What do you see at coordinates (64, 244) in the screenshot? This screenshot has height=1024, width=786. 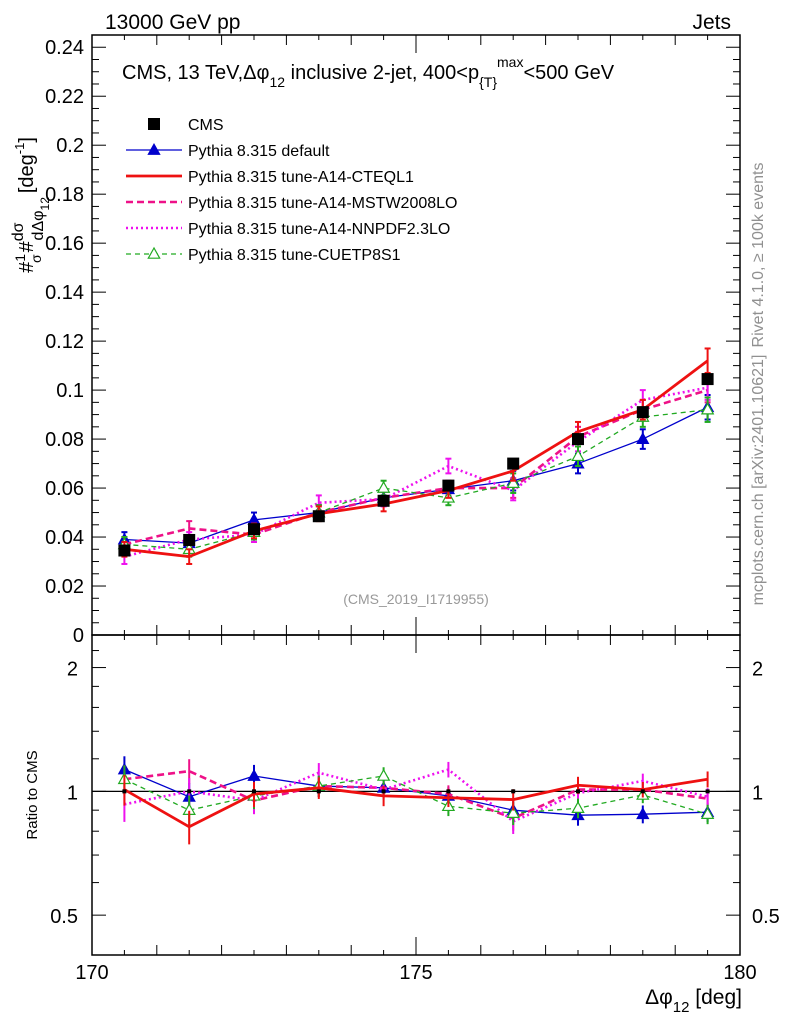 I see `y-tick-label: 0.16` at bounding box center [64, 244].